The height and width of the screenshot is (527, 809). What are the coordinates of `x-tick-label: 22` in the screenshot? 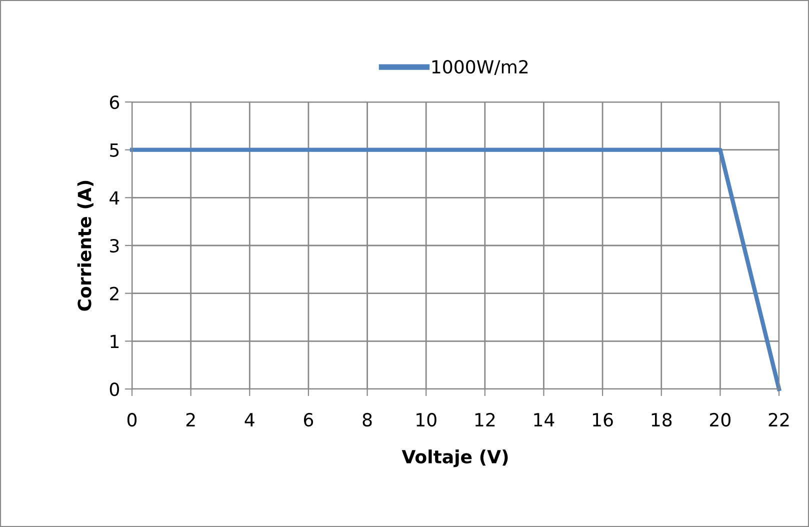 It's located at (778, 419).